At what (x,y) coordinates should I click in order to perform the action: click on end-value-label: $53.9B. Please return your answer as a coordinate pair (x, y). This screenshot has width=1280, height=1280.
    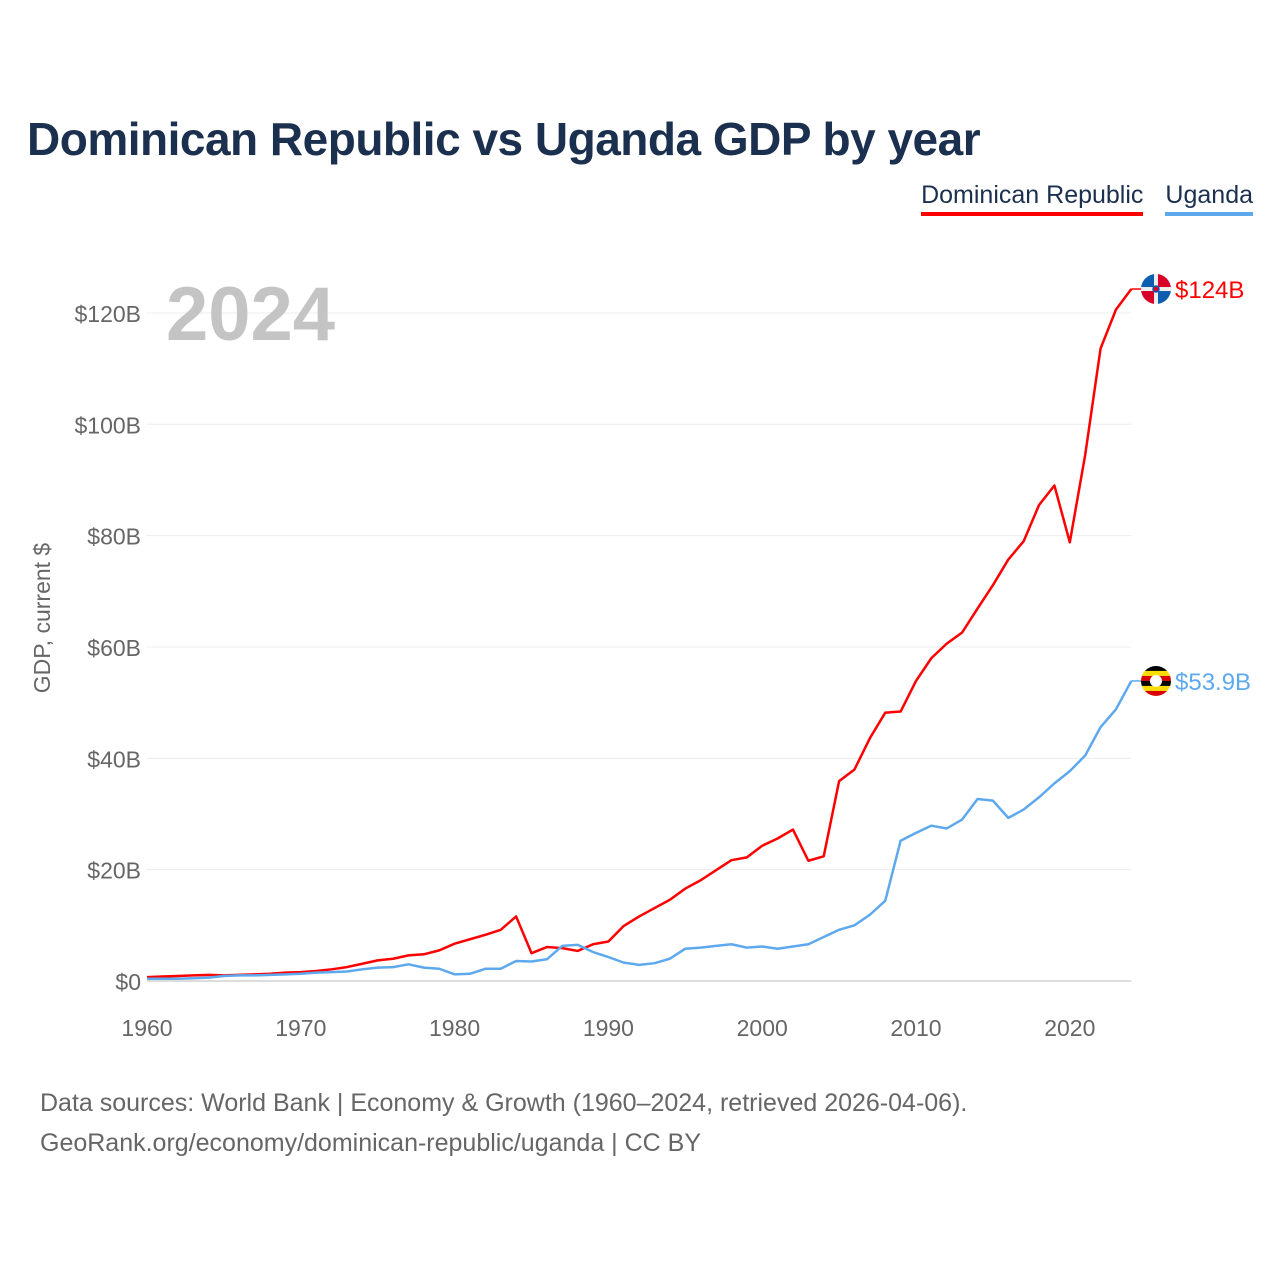
    Looking at the image, I should click on (1213, 682).